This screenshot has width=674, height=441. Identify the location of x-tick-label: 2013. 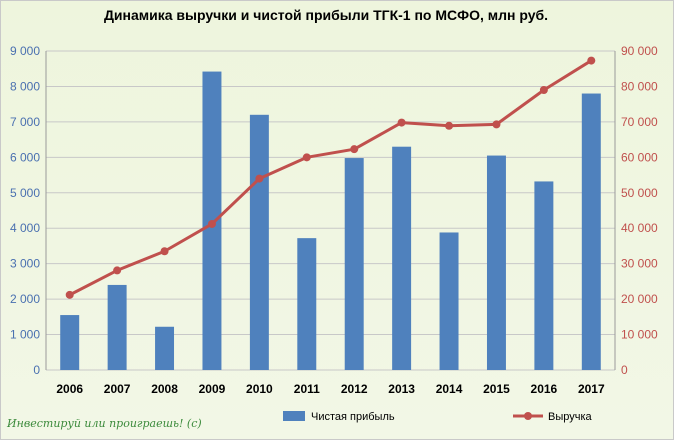
(401, 389).